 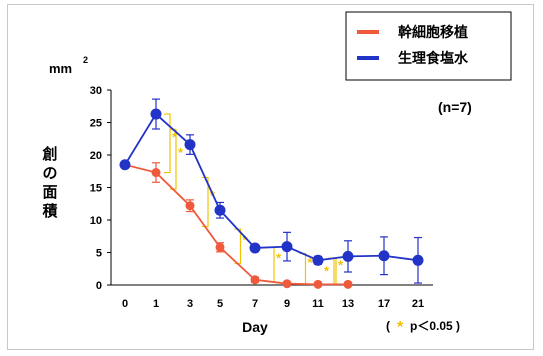 I want to click on x-tick-label: 9, so click(x=287, y=304).